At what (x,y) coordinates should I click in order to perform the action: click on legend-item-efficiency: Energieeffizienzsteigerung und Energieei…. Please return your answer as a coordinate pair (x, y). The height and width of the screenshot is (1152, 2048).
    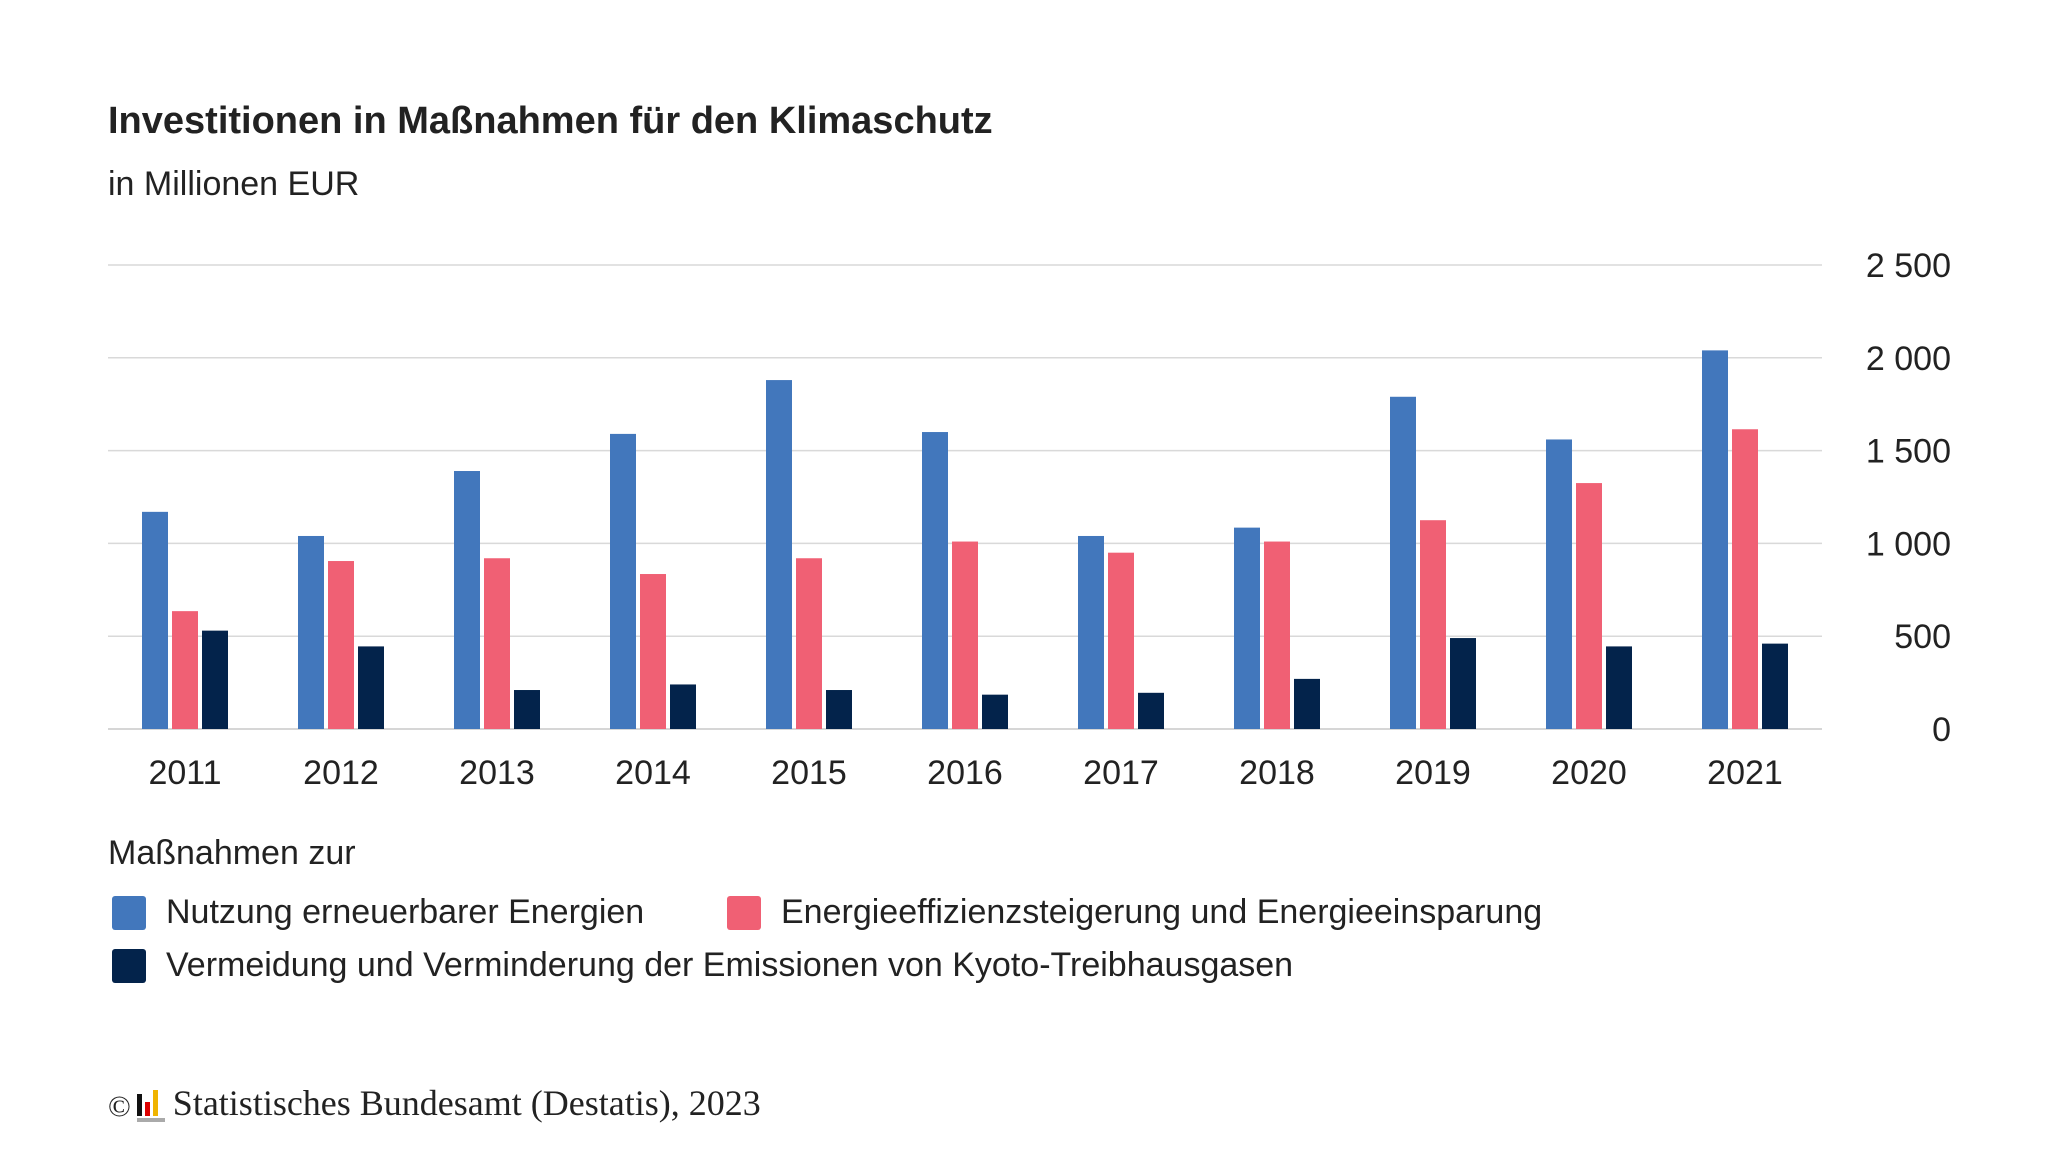
    Looking at the image, I should click on (1134, 912).